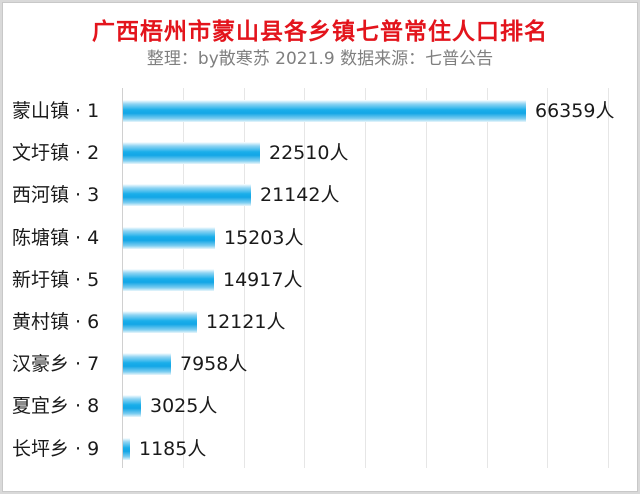 The height and width of the screenshot is (494, 640). Describe the element at coordinates (56, 153) in the screenshot. I see `category-label: 文圩镇 · 2` at that location.